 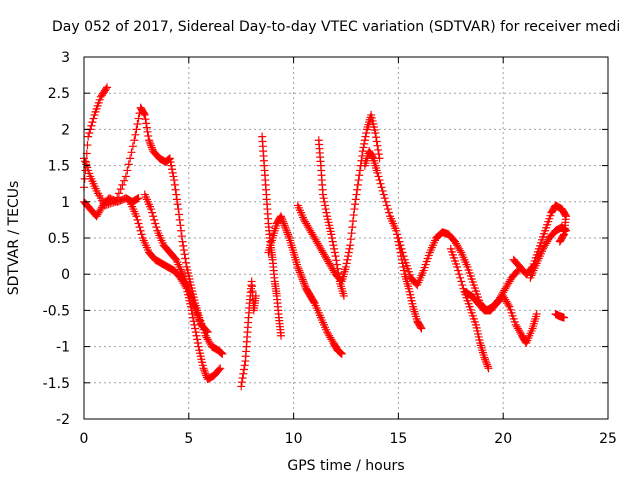 What do you see at coordinates (503, 439) in the screenshot?
I see `x-tick-label: 20` at bounding box center [503, 439].